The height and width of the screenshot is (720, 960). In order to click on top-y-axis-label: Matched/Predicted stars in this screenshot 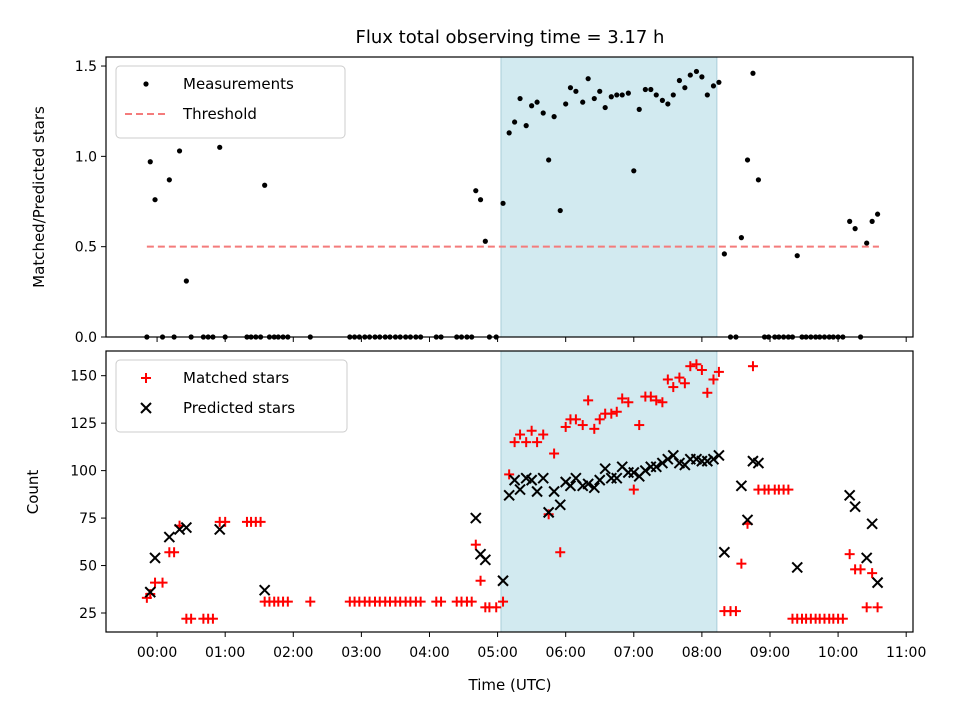, I will do `click(39, 197)`.